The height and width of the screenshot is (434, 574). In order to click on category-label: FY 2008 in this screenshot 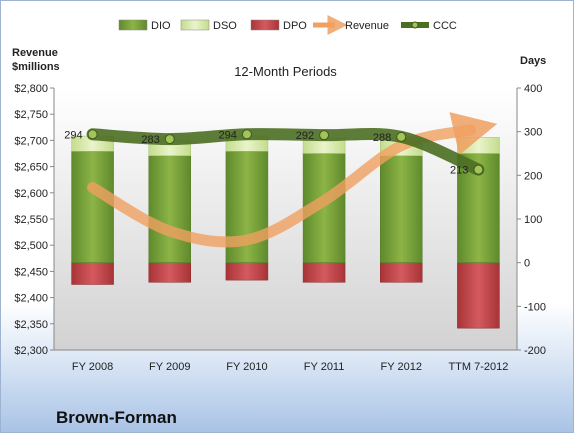, I will do `click(92, 367)`.